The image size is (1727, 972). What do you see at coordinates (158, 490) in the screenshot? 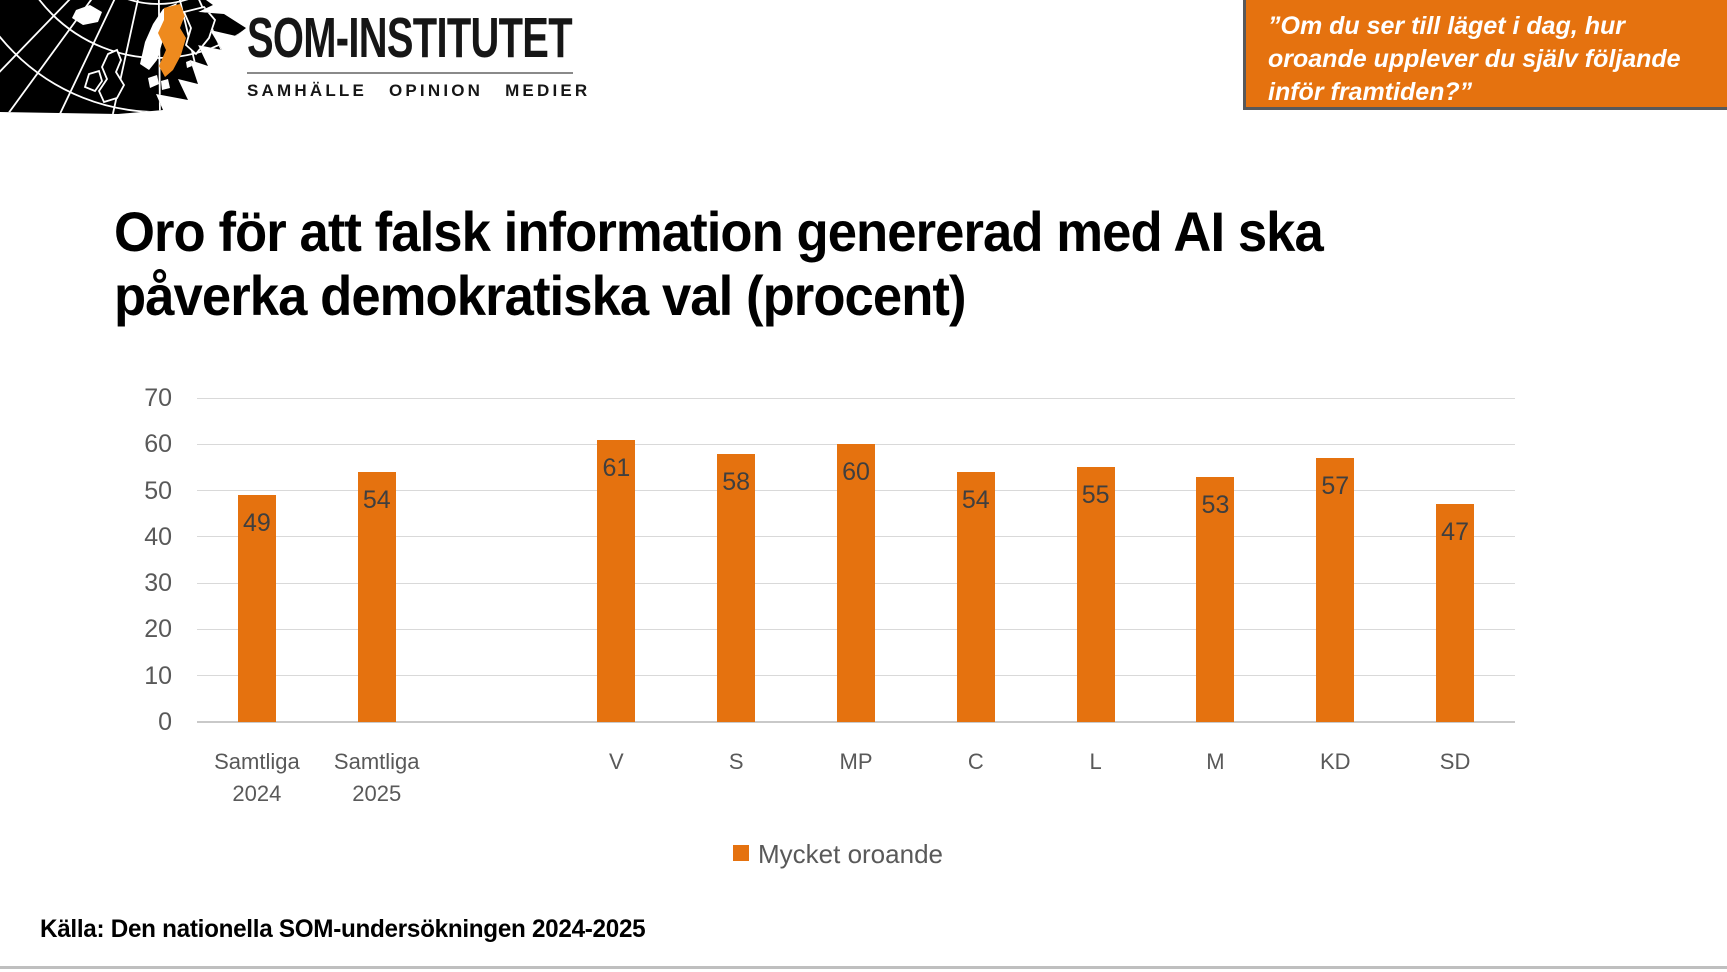
I see `y-axis-tick-50: 50` at bounding box center [158, 490].